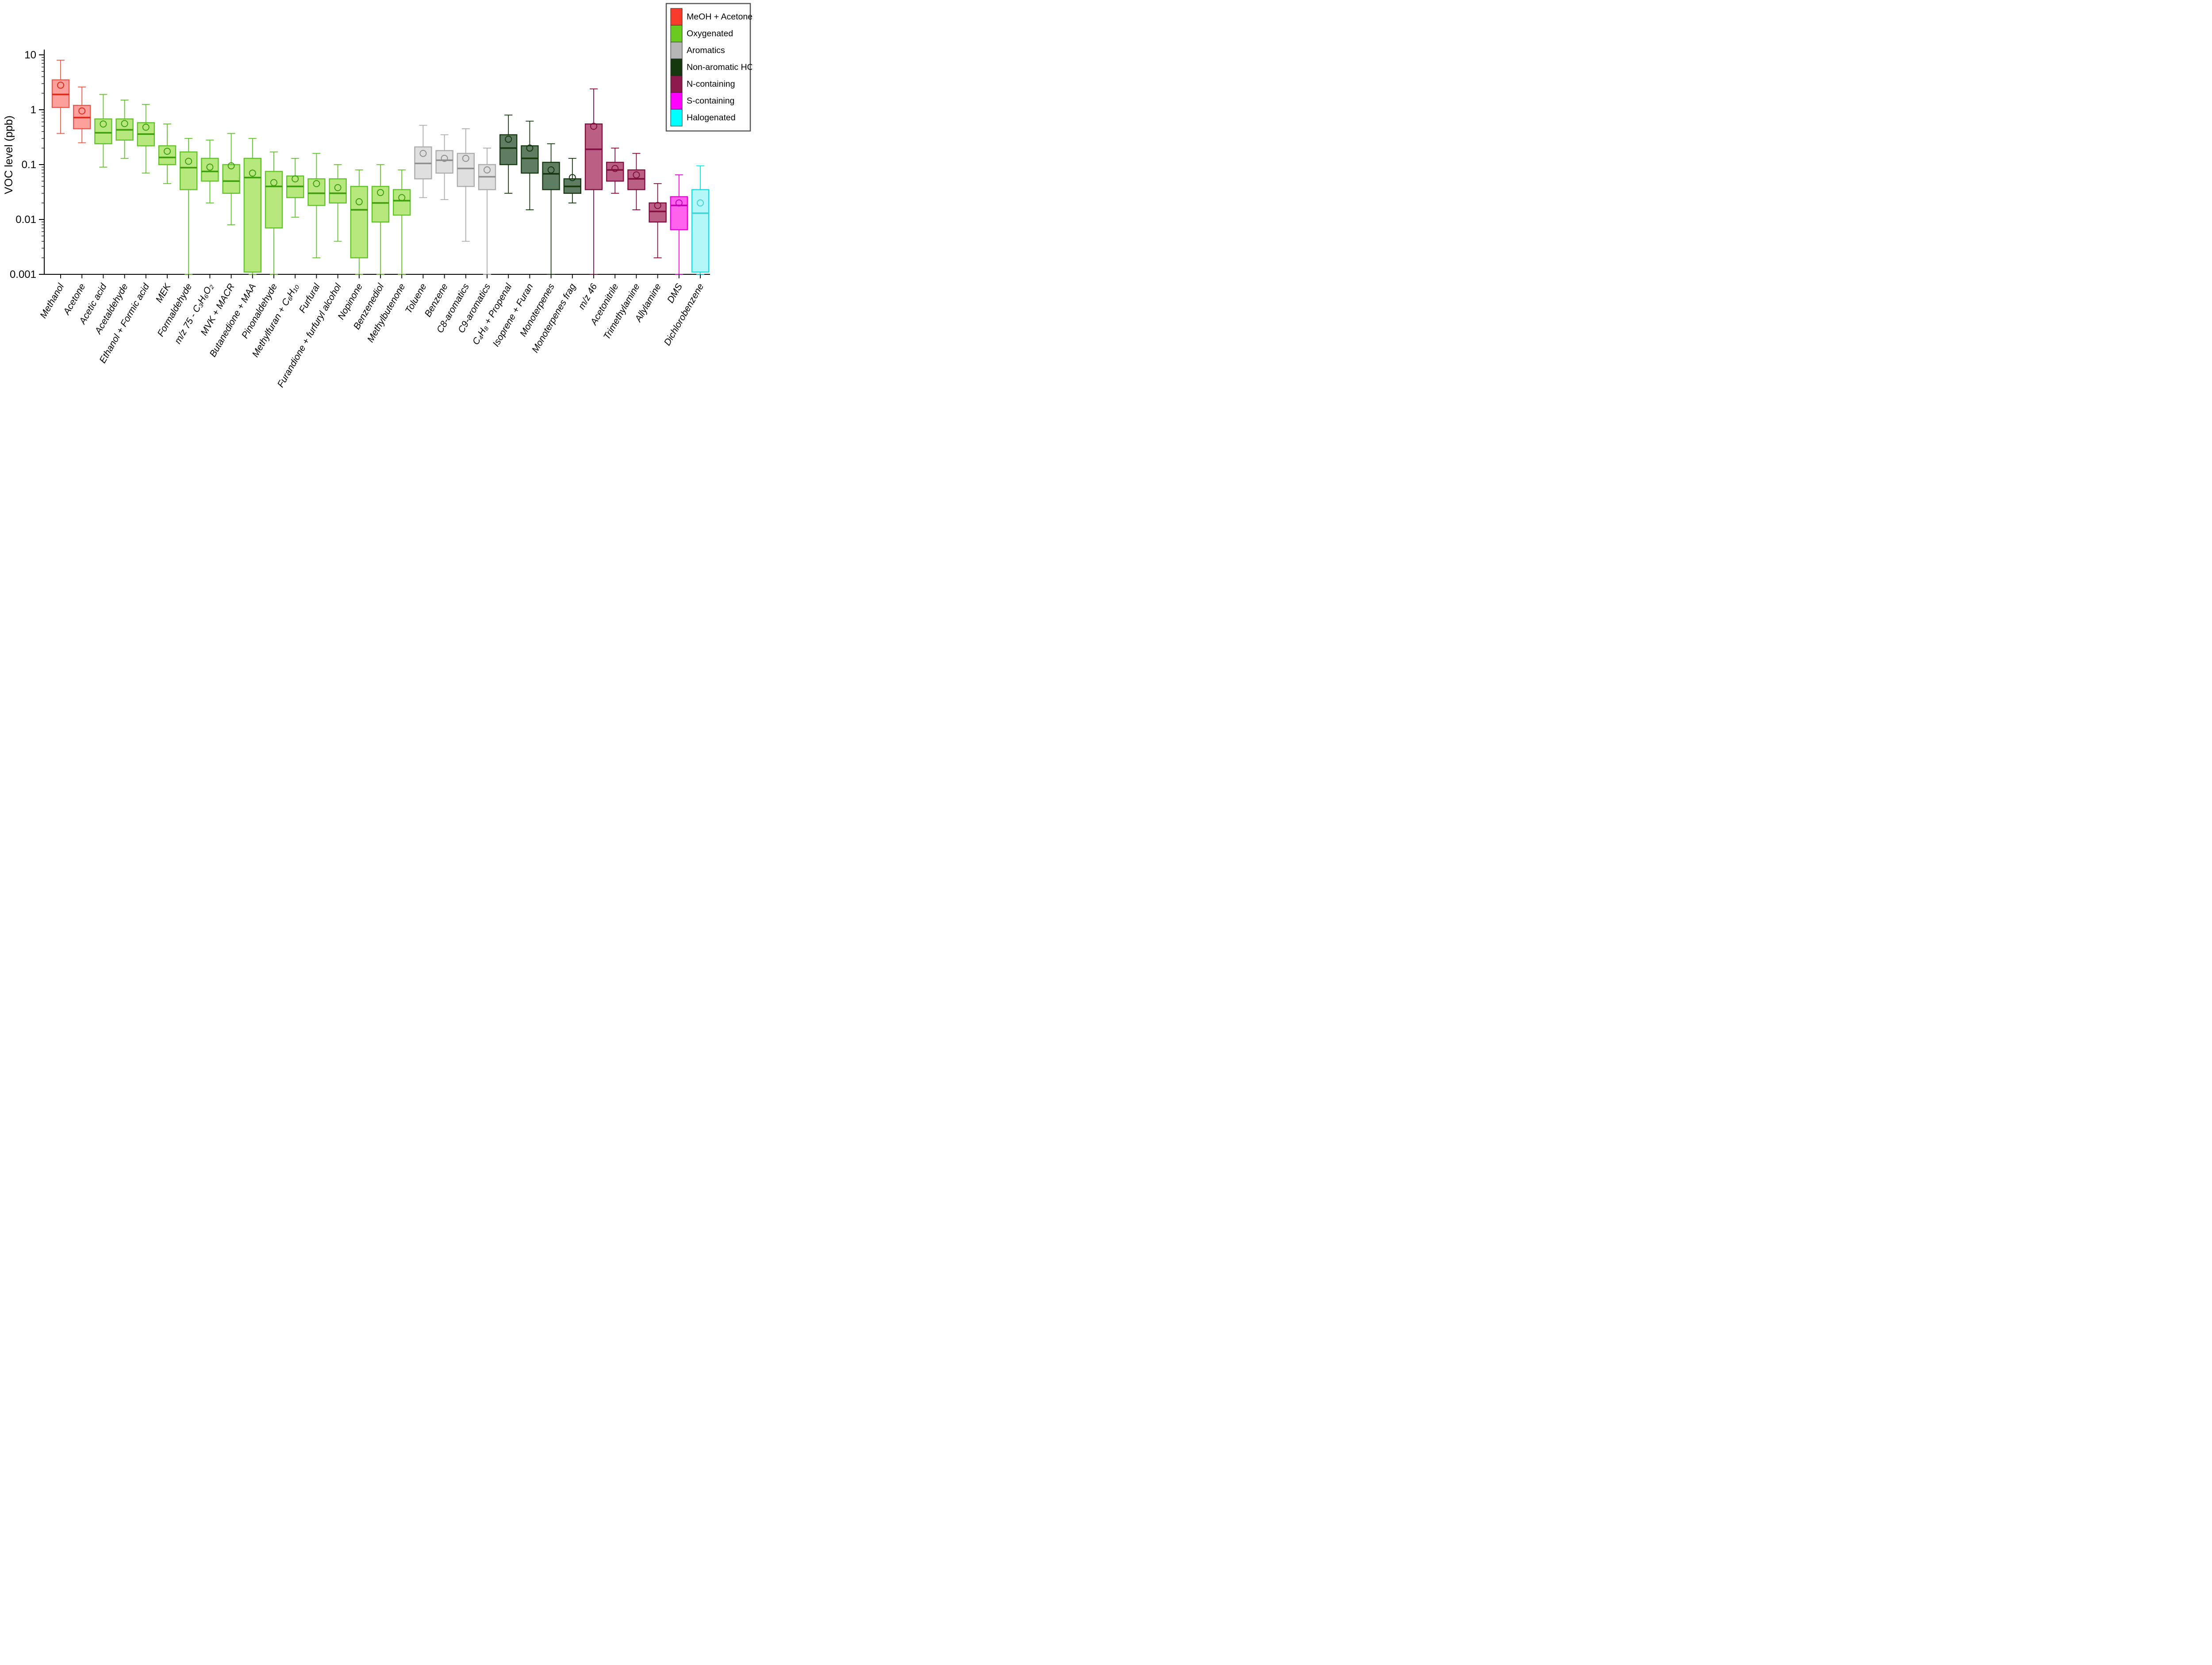 This screenshot has height=1665, width=2212. What do you see at coordinates (706, 51) in the screenshot?
I see `legend-label: Aromatics` at bounding box center [706, 51].